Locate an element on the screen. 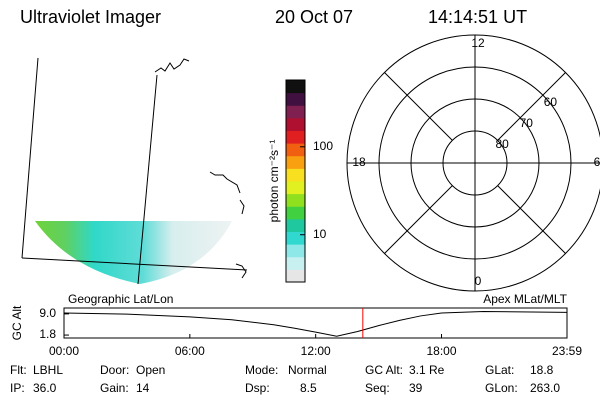 The image size is (600, 400). y-axis-label: GC Alt is located at coordinates (17, 322).